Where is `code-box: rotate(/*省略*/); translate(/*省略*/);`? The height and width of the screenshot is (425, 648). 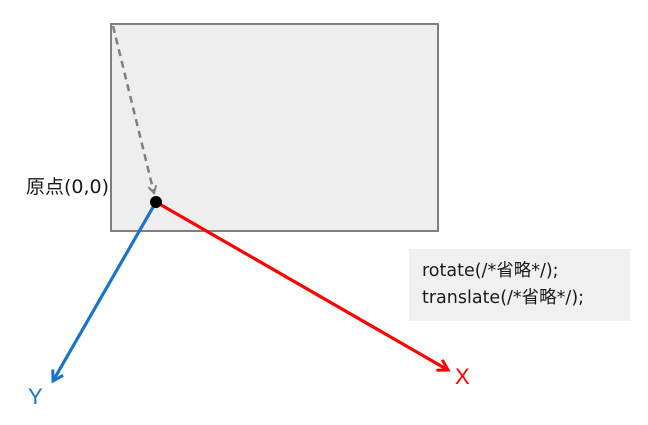
code-box: rotate(/*省略*/); translate(/*省略*/); is located at coordinates (519, 285).